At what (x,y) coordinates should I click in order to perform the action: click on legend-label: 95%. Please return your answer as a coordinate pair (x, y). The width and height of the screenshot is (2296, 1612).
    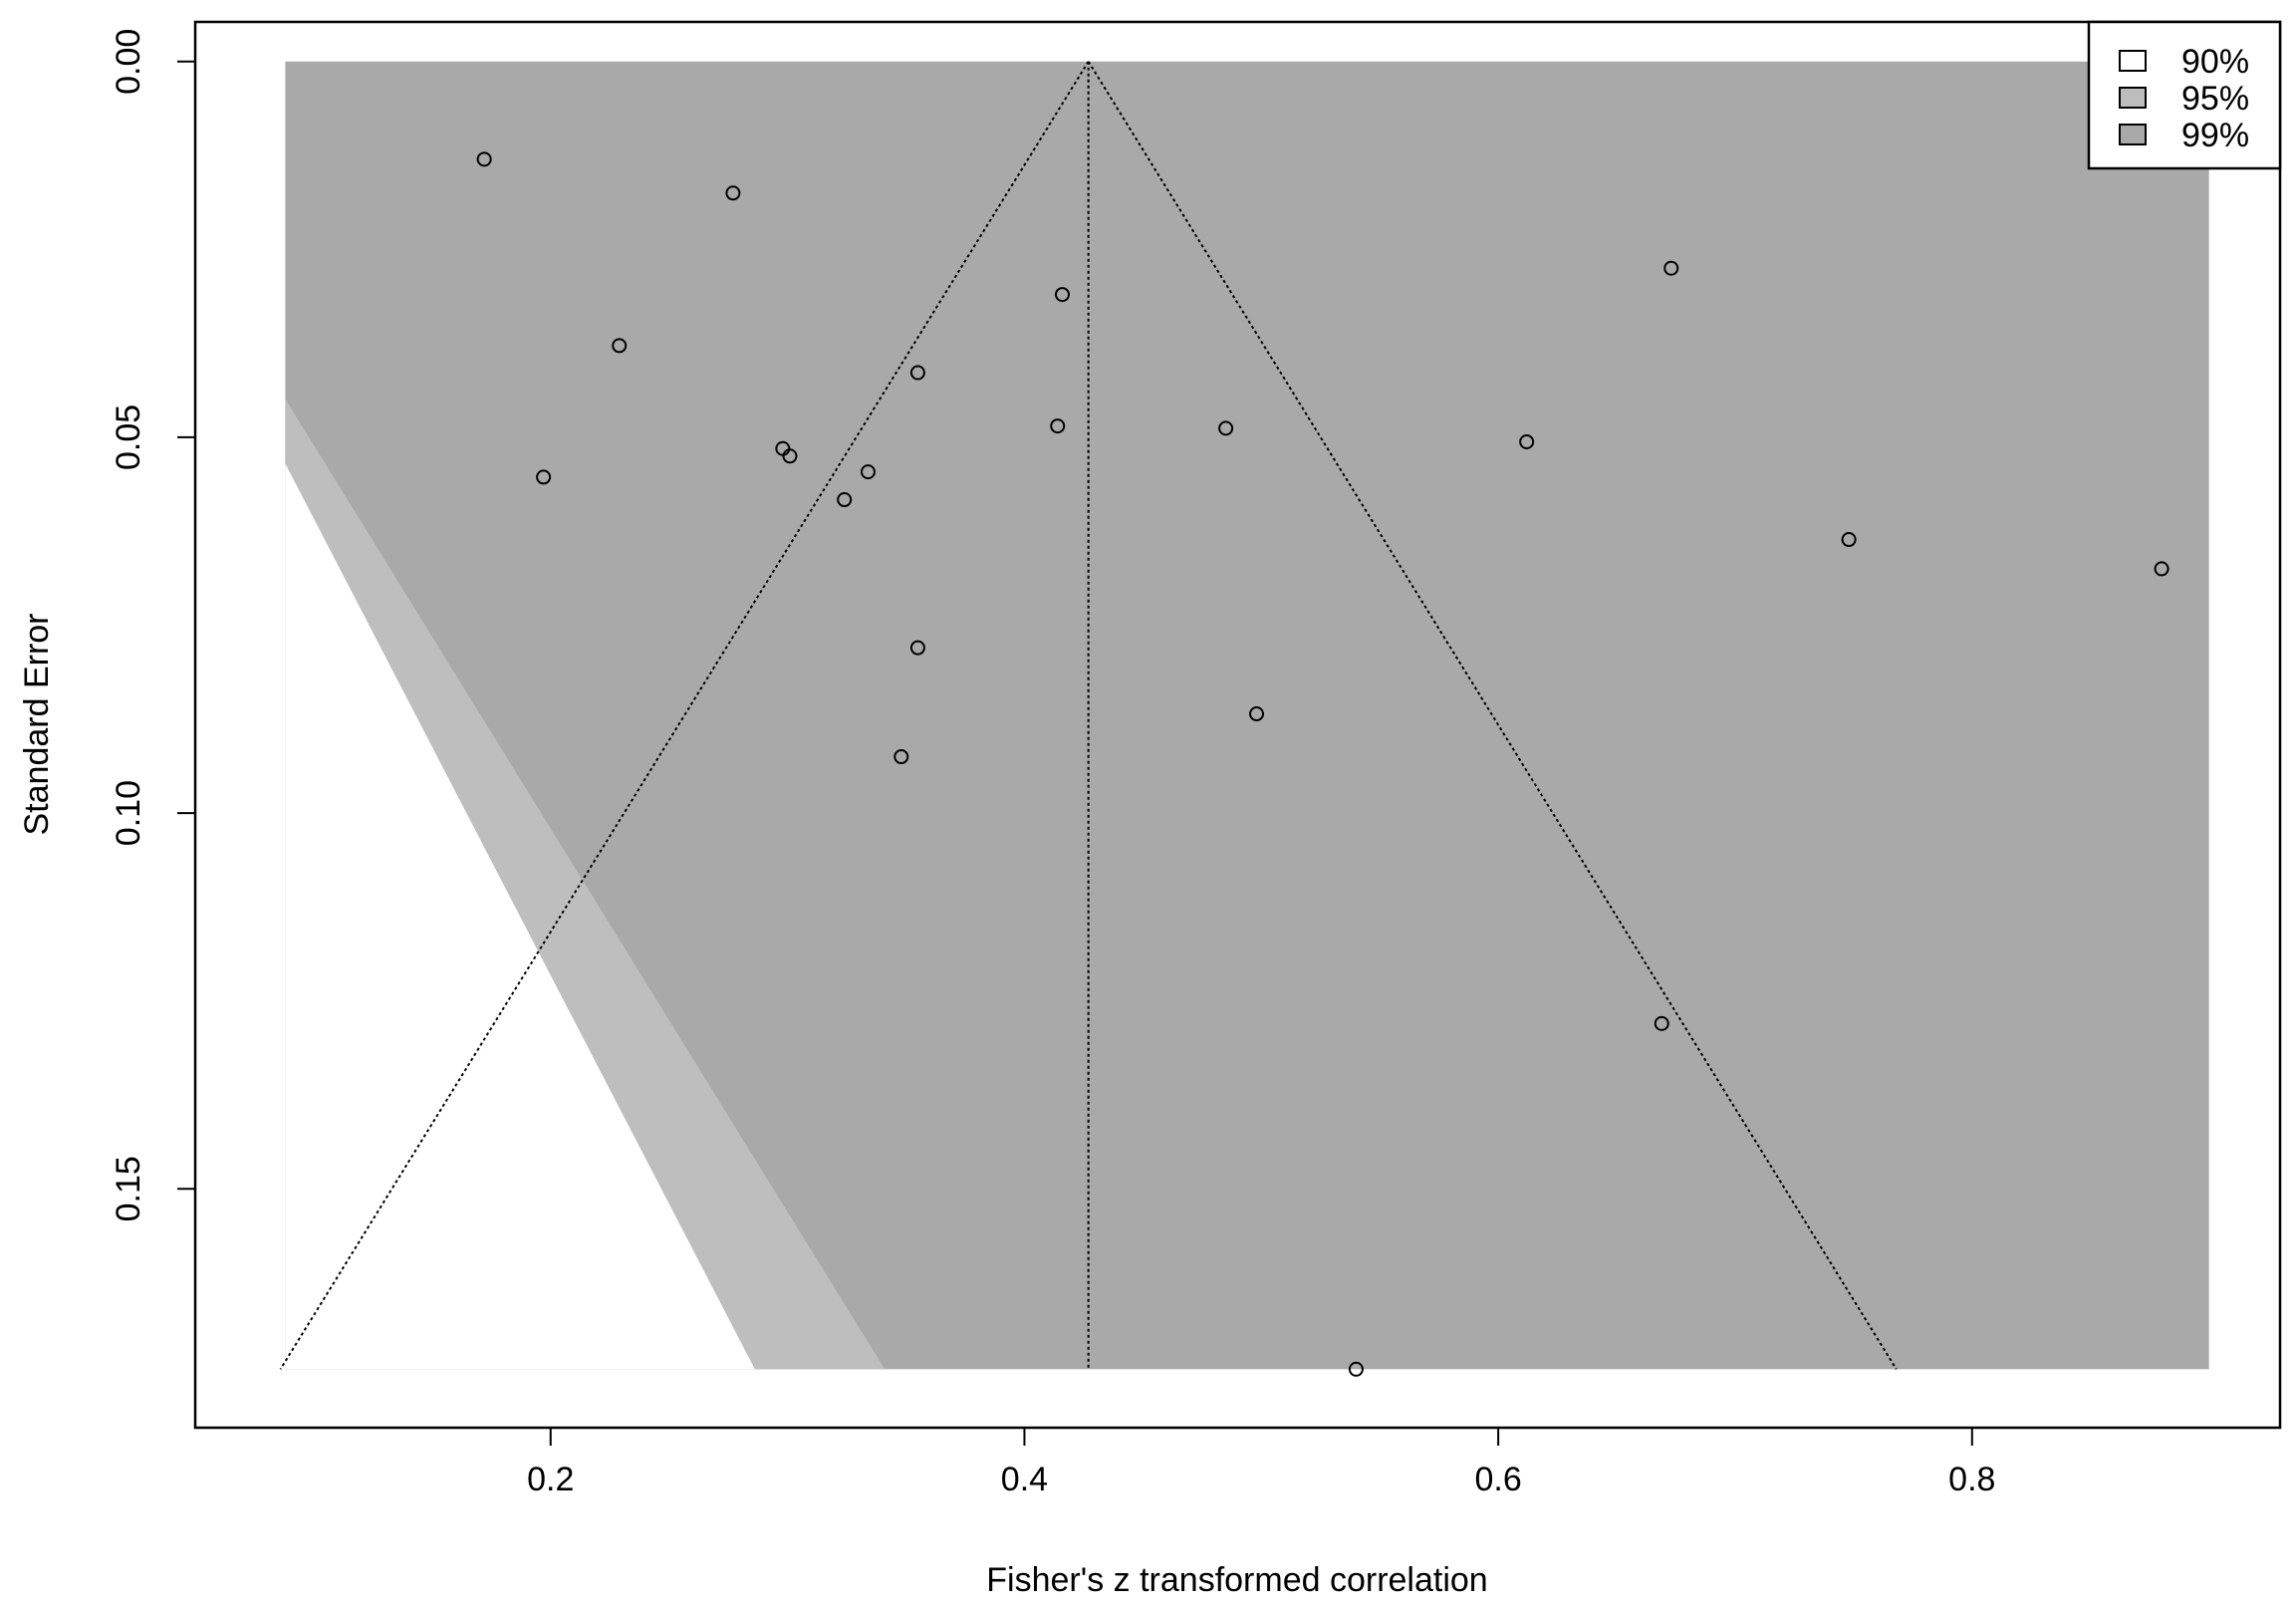
    Looking at the image, I should click on (2215, 99).